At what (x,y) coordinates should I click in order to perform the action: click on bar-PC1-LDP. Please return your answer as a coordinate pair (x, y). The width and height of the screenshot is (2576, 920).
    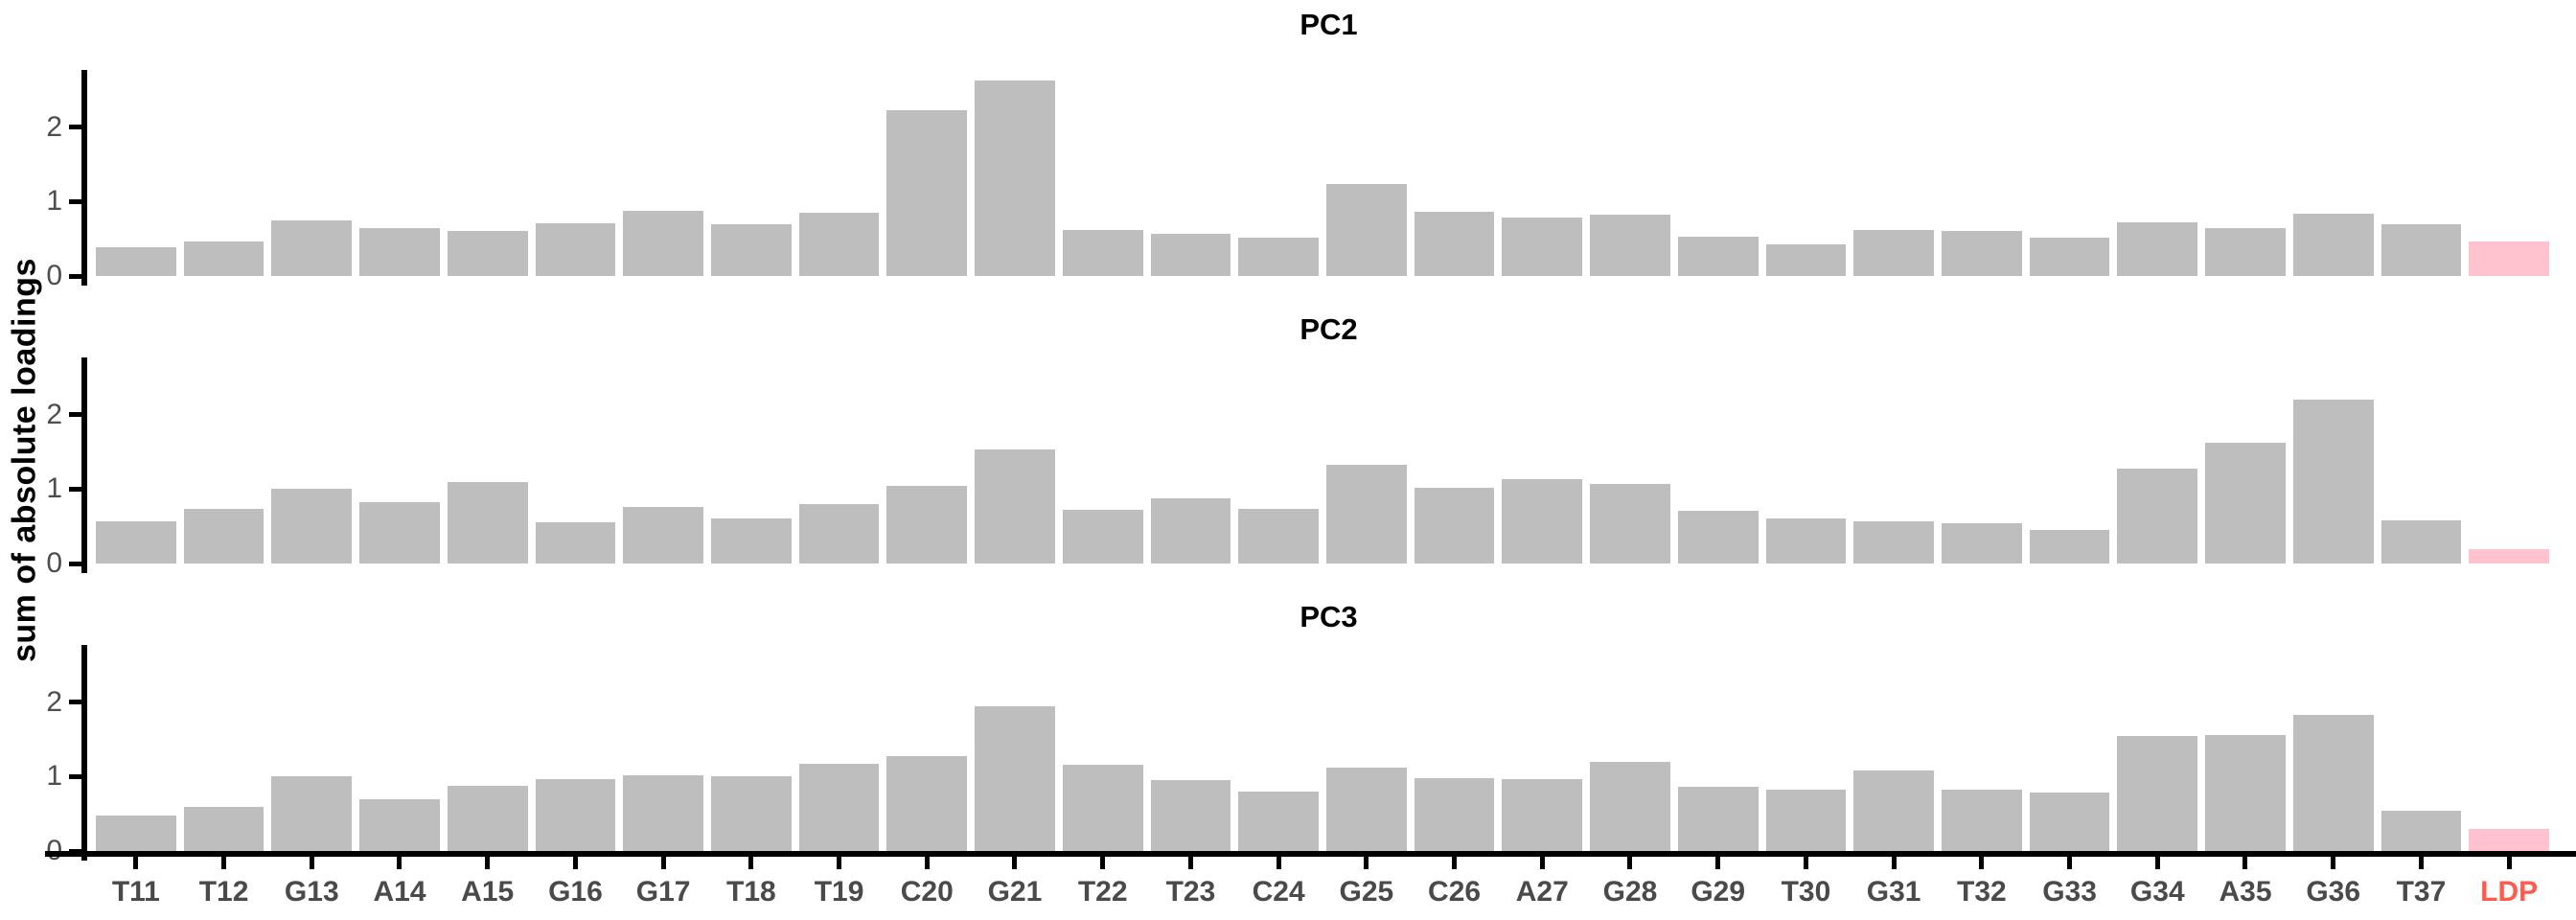
    Looking at the image, I should click on (2509, 259).